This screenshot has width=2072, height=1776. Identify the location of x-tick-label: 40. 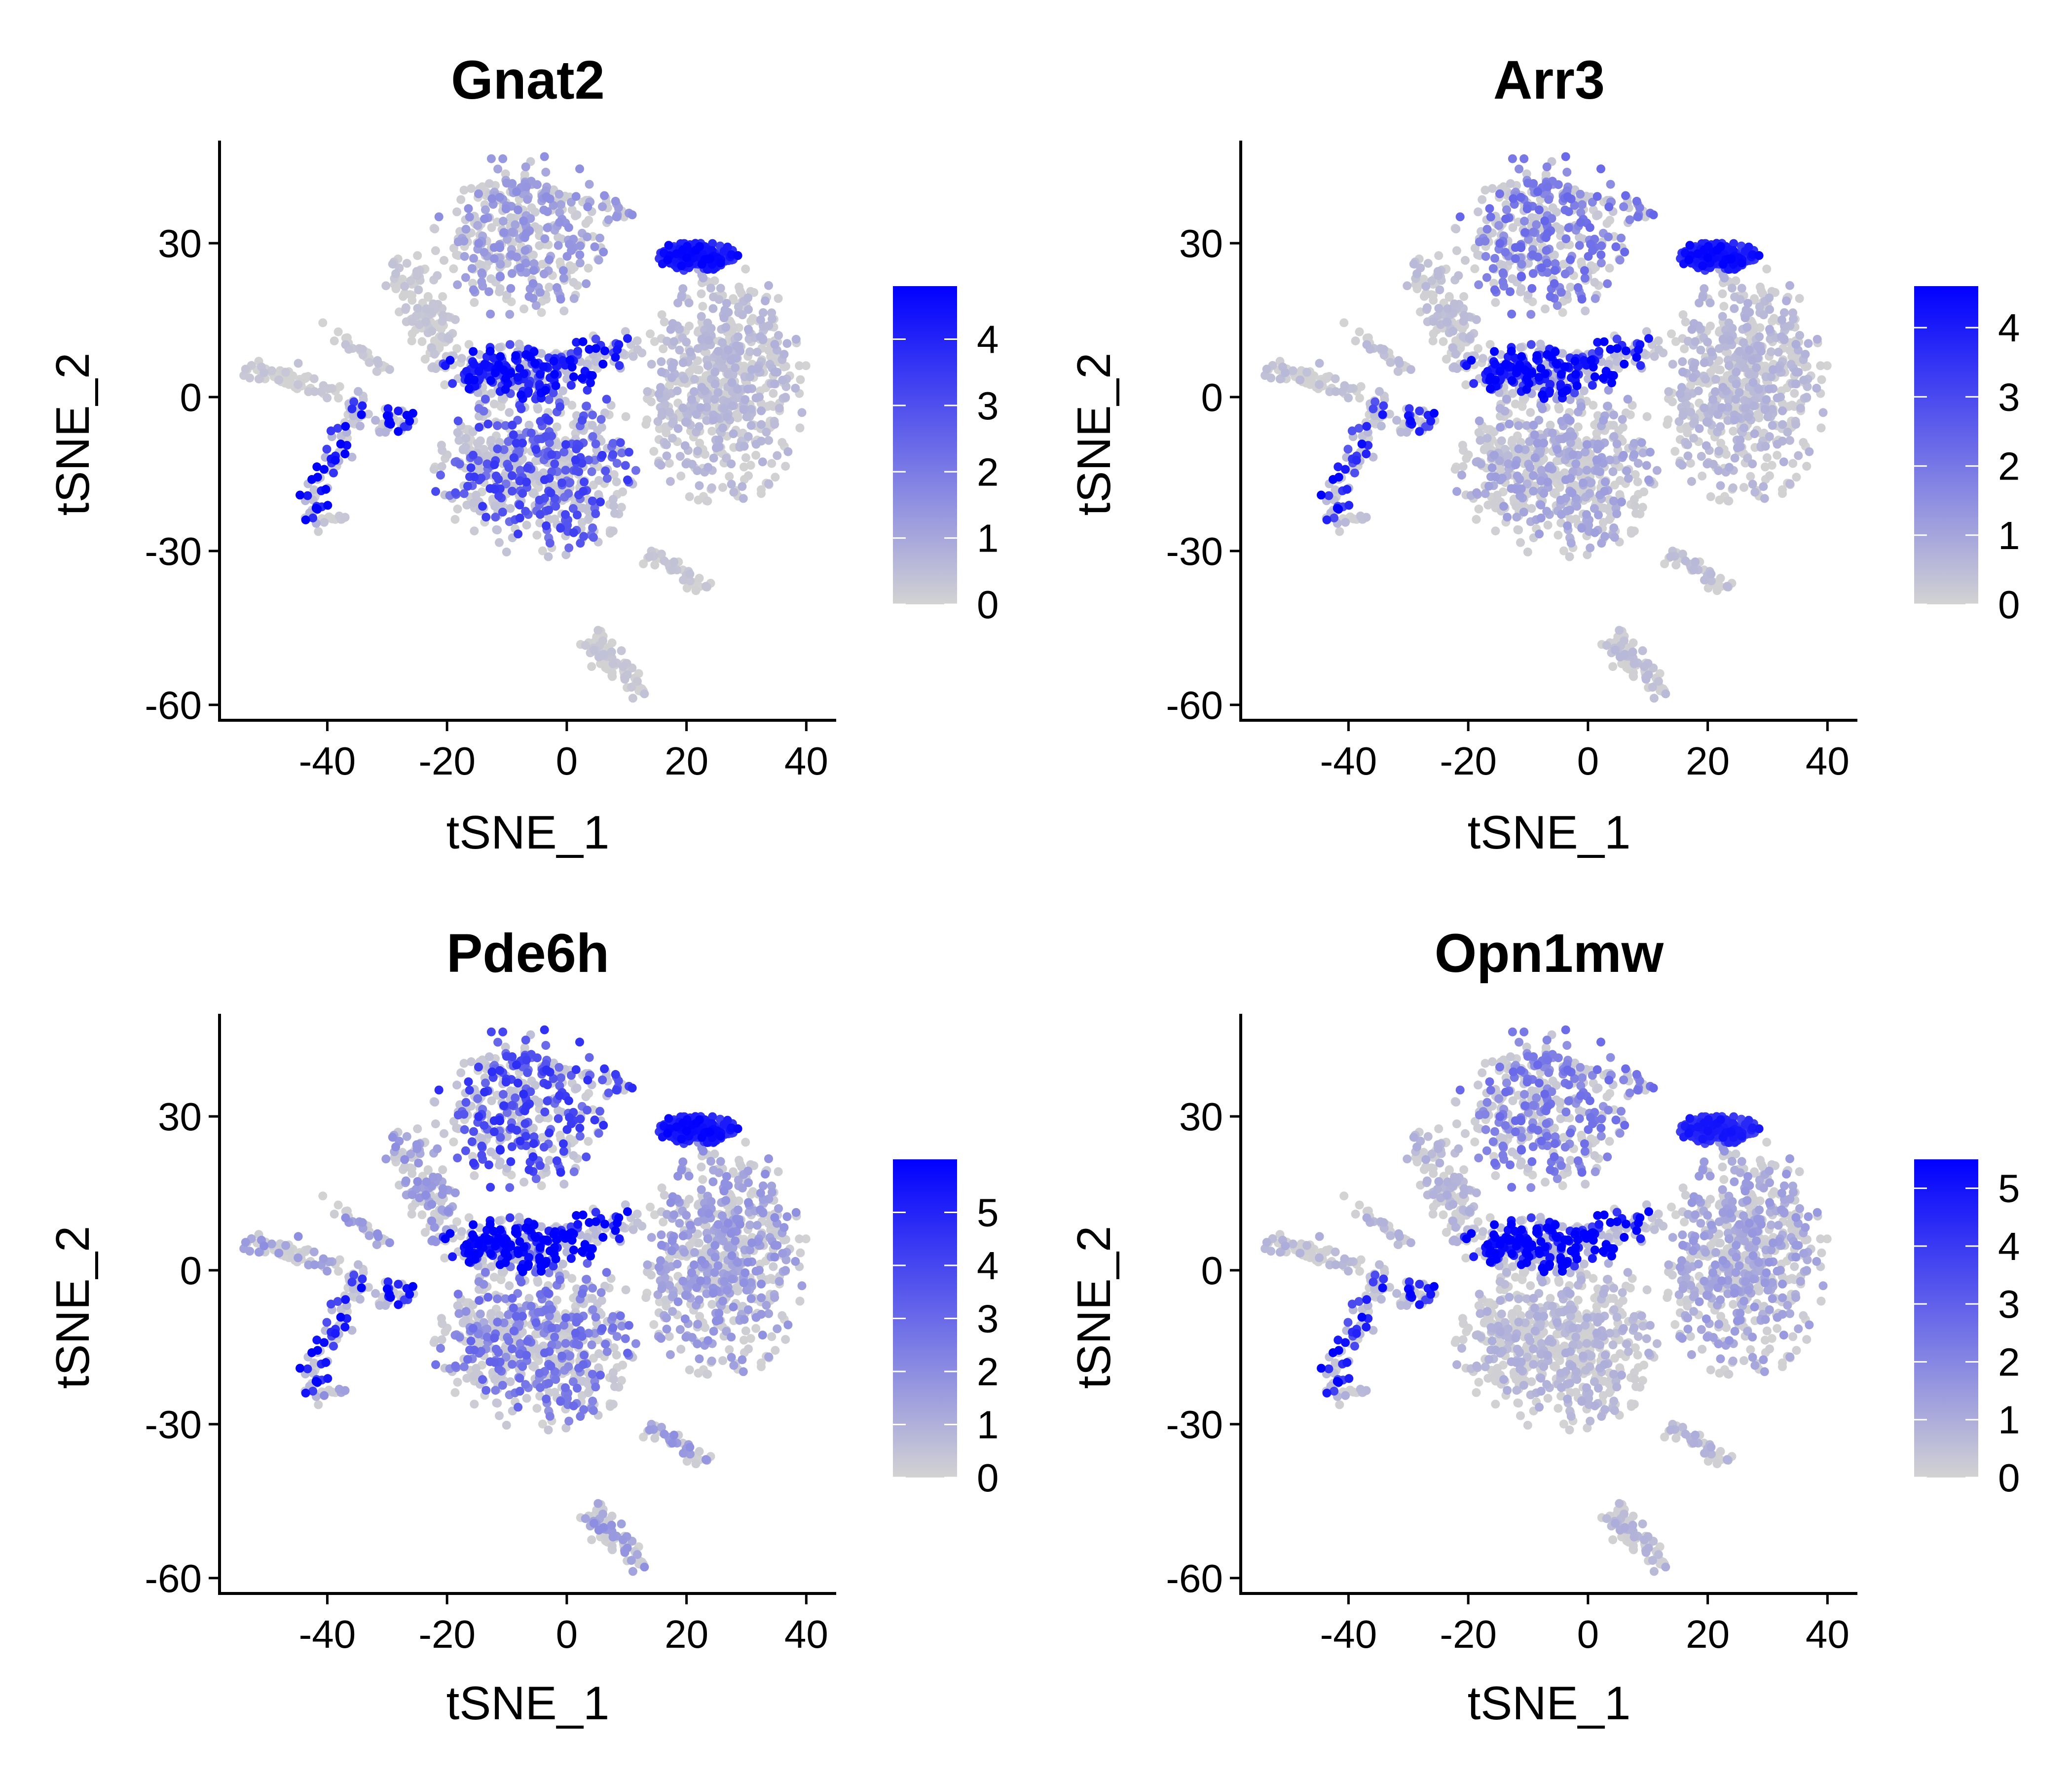
(806, 761).